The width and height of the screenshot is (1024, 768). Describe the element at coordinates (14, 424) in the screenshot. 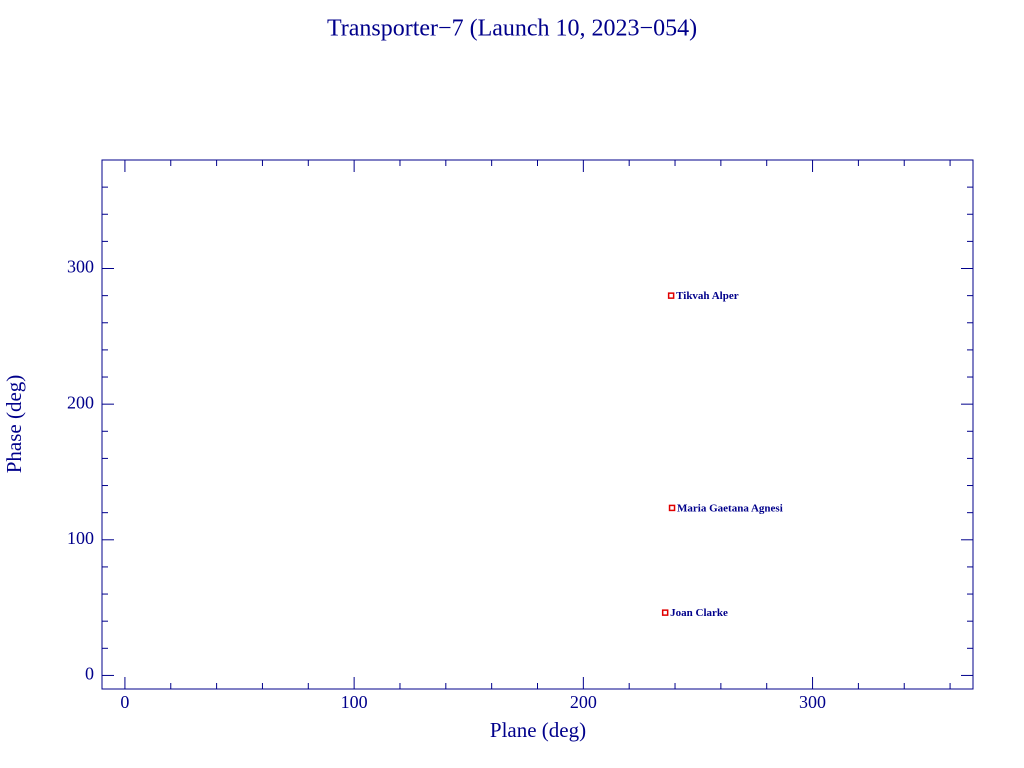

I see `y-axis-label: Phase (deg)` at that location.